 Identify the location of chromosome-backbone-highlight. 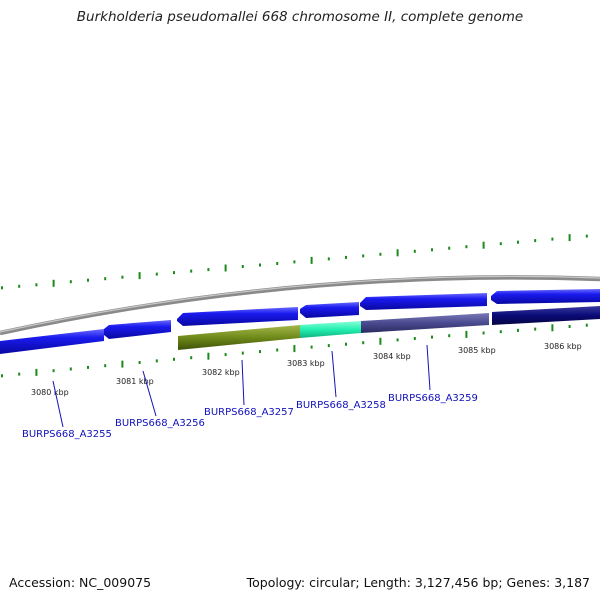
(300, 304).